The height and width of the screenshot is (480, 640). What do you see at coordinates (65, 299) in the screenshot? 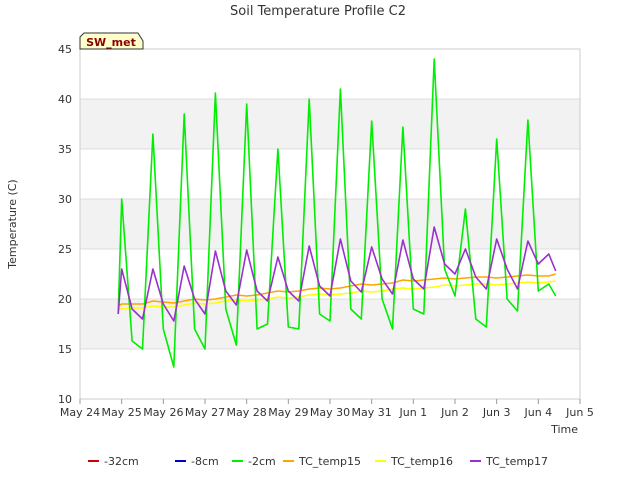
I see `y-tick-label: 20` at bounding box center [65, 299].